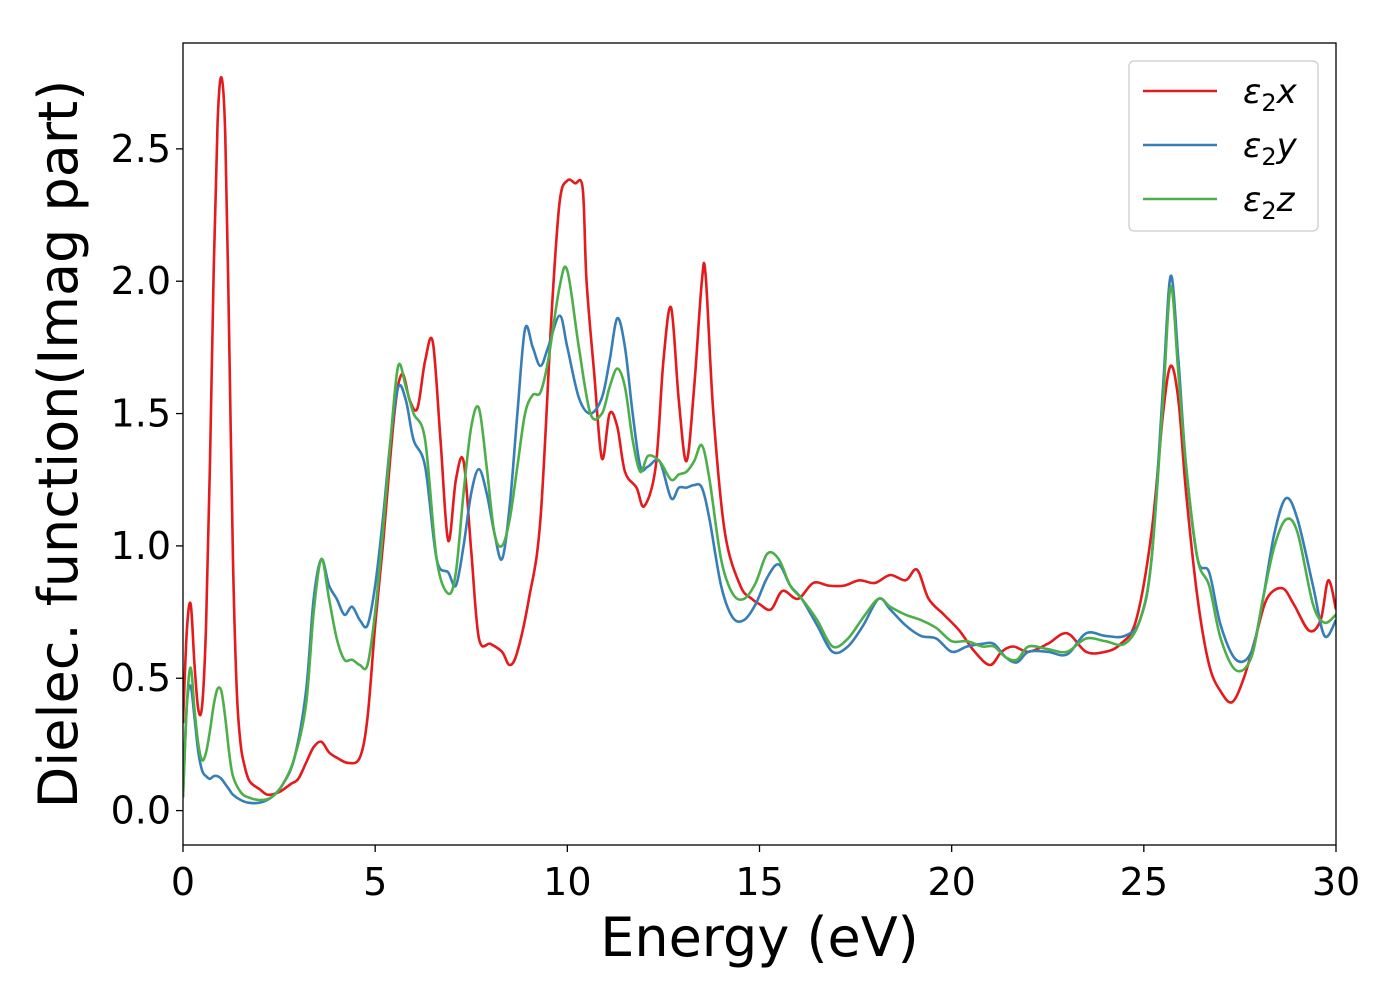 This screenshot has width=1400, height=1000. I want to click on legend-label-x: ε2x, so click(1270, 94).